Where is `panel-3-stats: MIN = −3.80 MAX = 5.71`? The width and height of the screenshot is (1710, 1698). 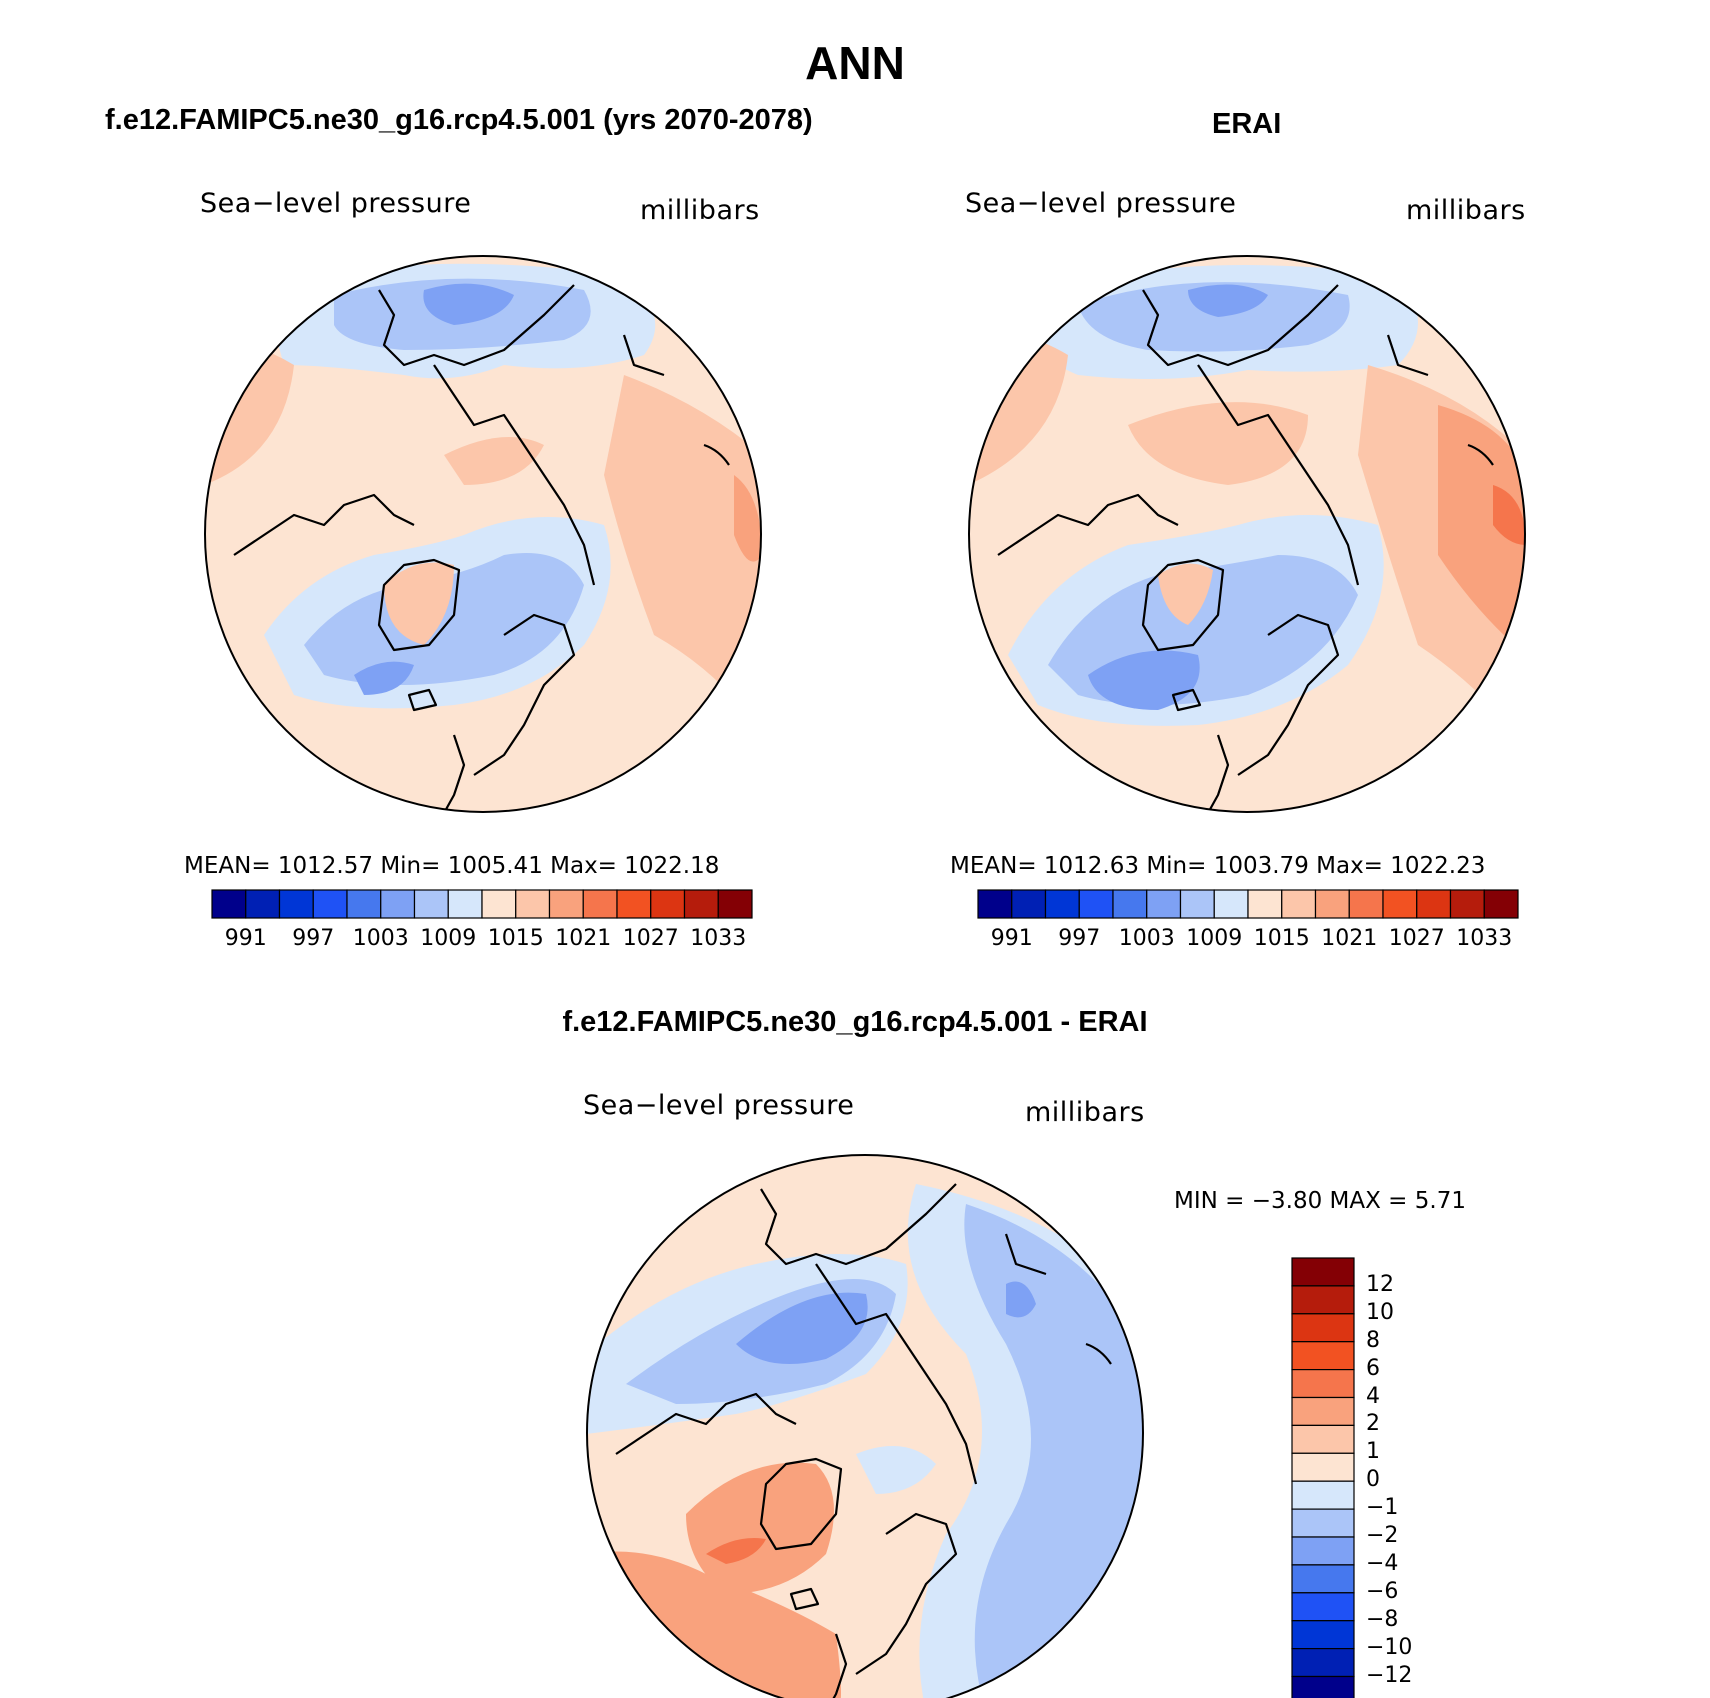 panel-3-stats: MIN = −3.80 MAX = 5.71 is located at coordinates (1320, 1201).